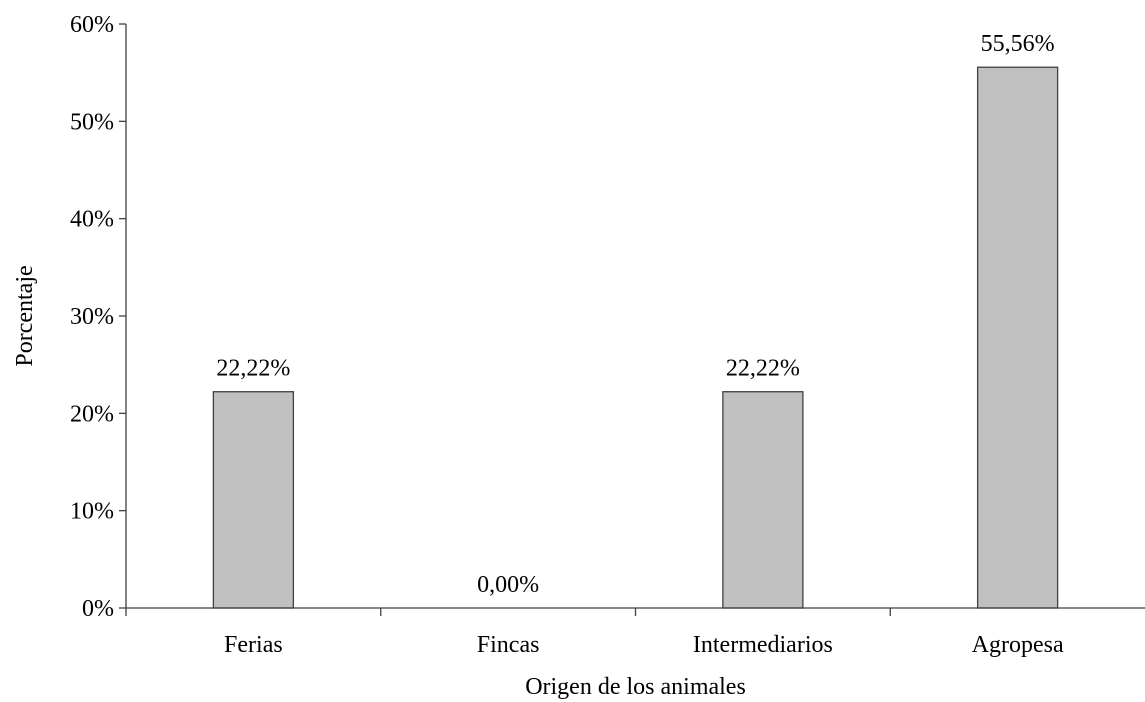 The height and width of the screenshot is (702, 1145). What do you see at coordinates (25, 315) in the screenshot?
I see `y-axis-title: Porcentaje` at bounding box center [25, 315].